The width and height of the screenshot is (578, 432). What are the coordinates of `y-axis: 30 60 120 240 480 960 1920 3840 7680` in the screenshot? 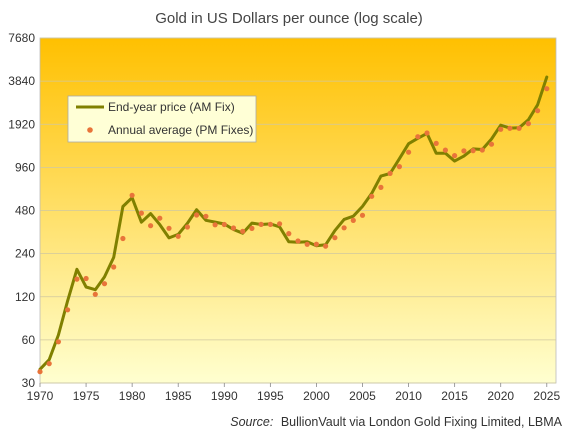 It's located at (21, 210).